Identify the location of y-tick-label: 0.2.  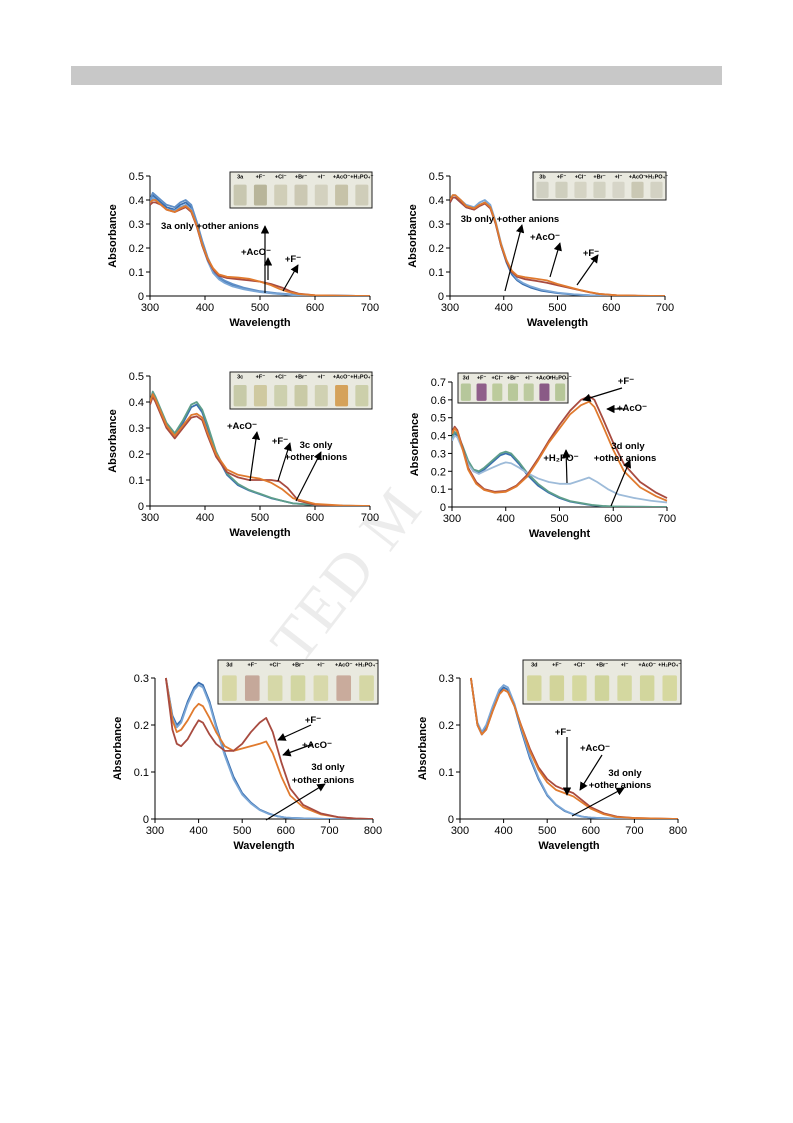
(136, 249).